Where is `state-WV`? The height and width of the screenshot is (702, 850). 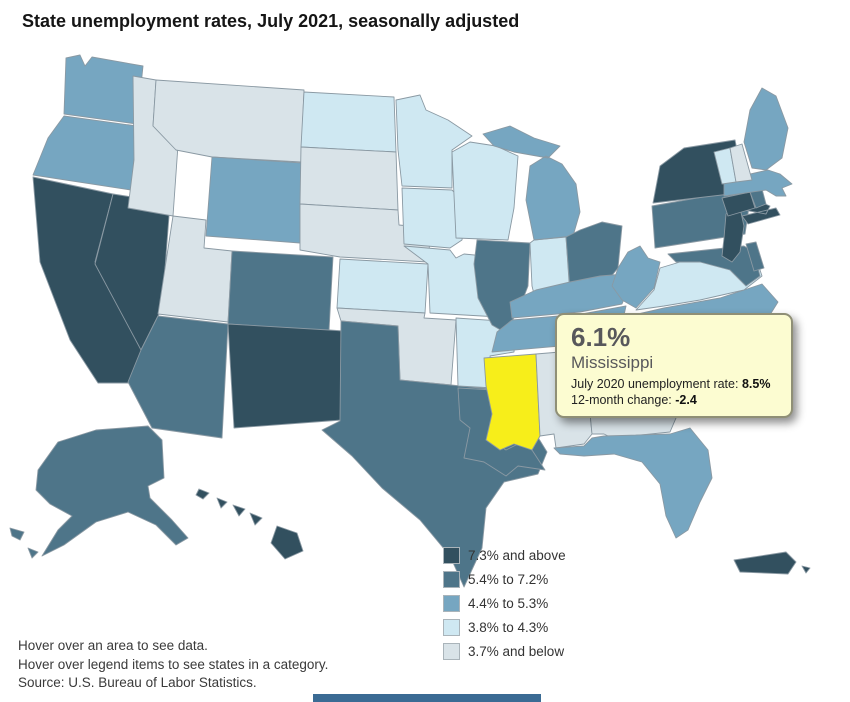 state-WV is located at coordinates (636, 277).